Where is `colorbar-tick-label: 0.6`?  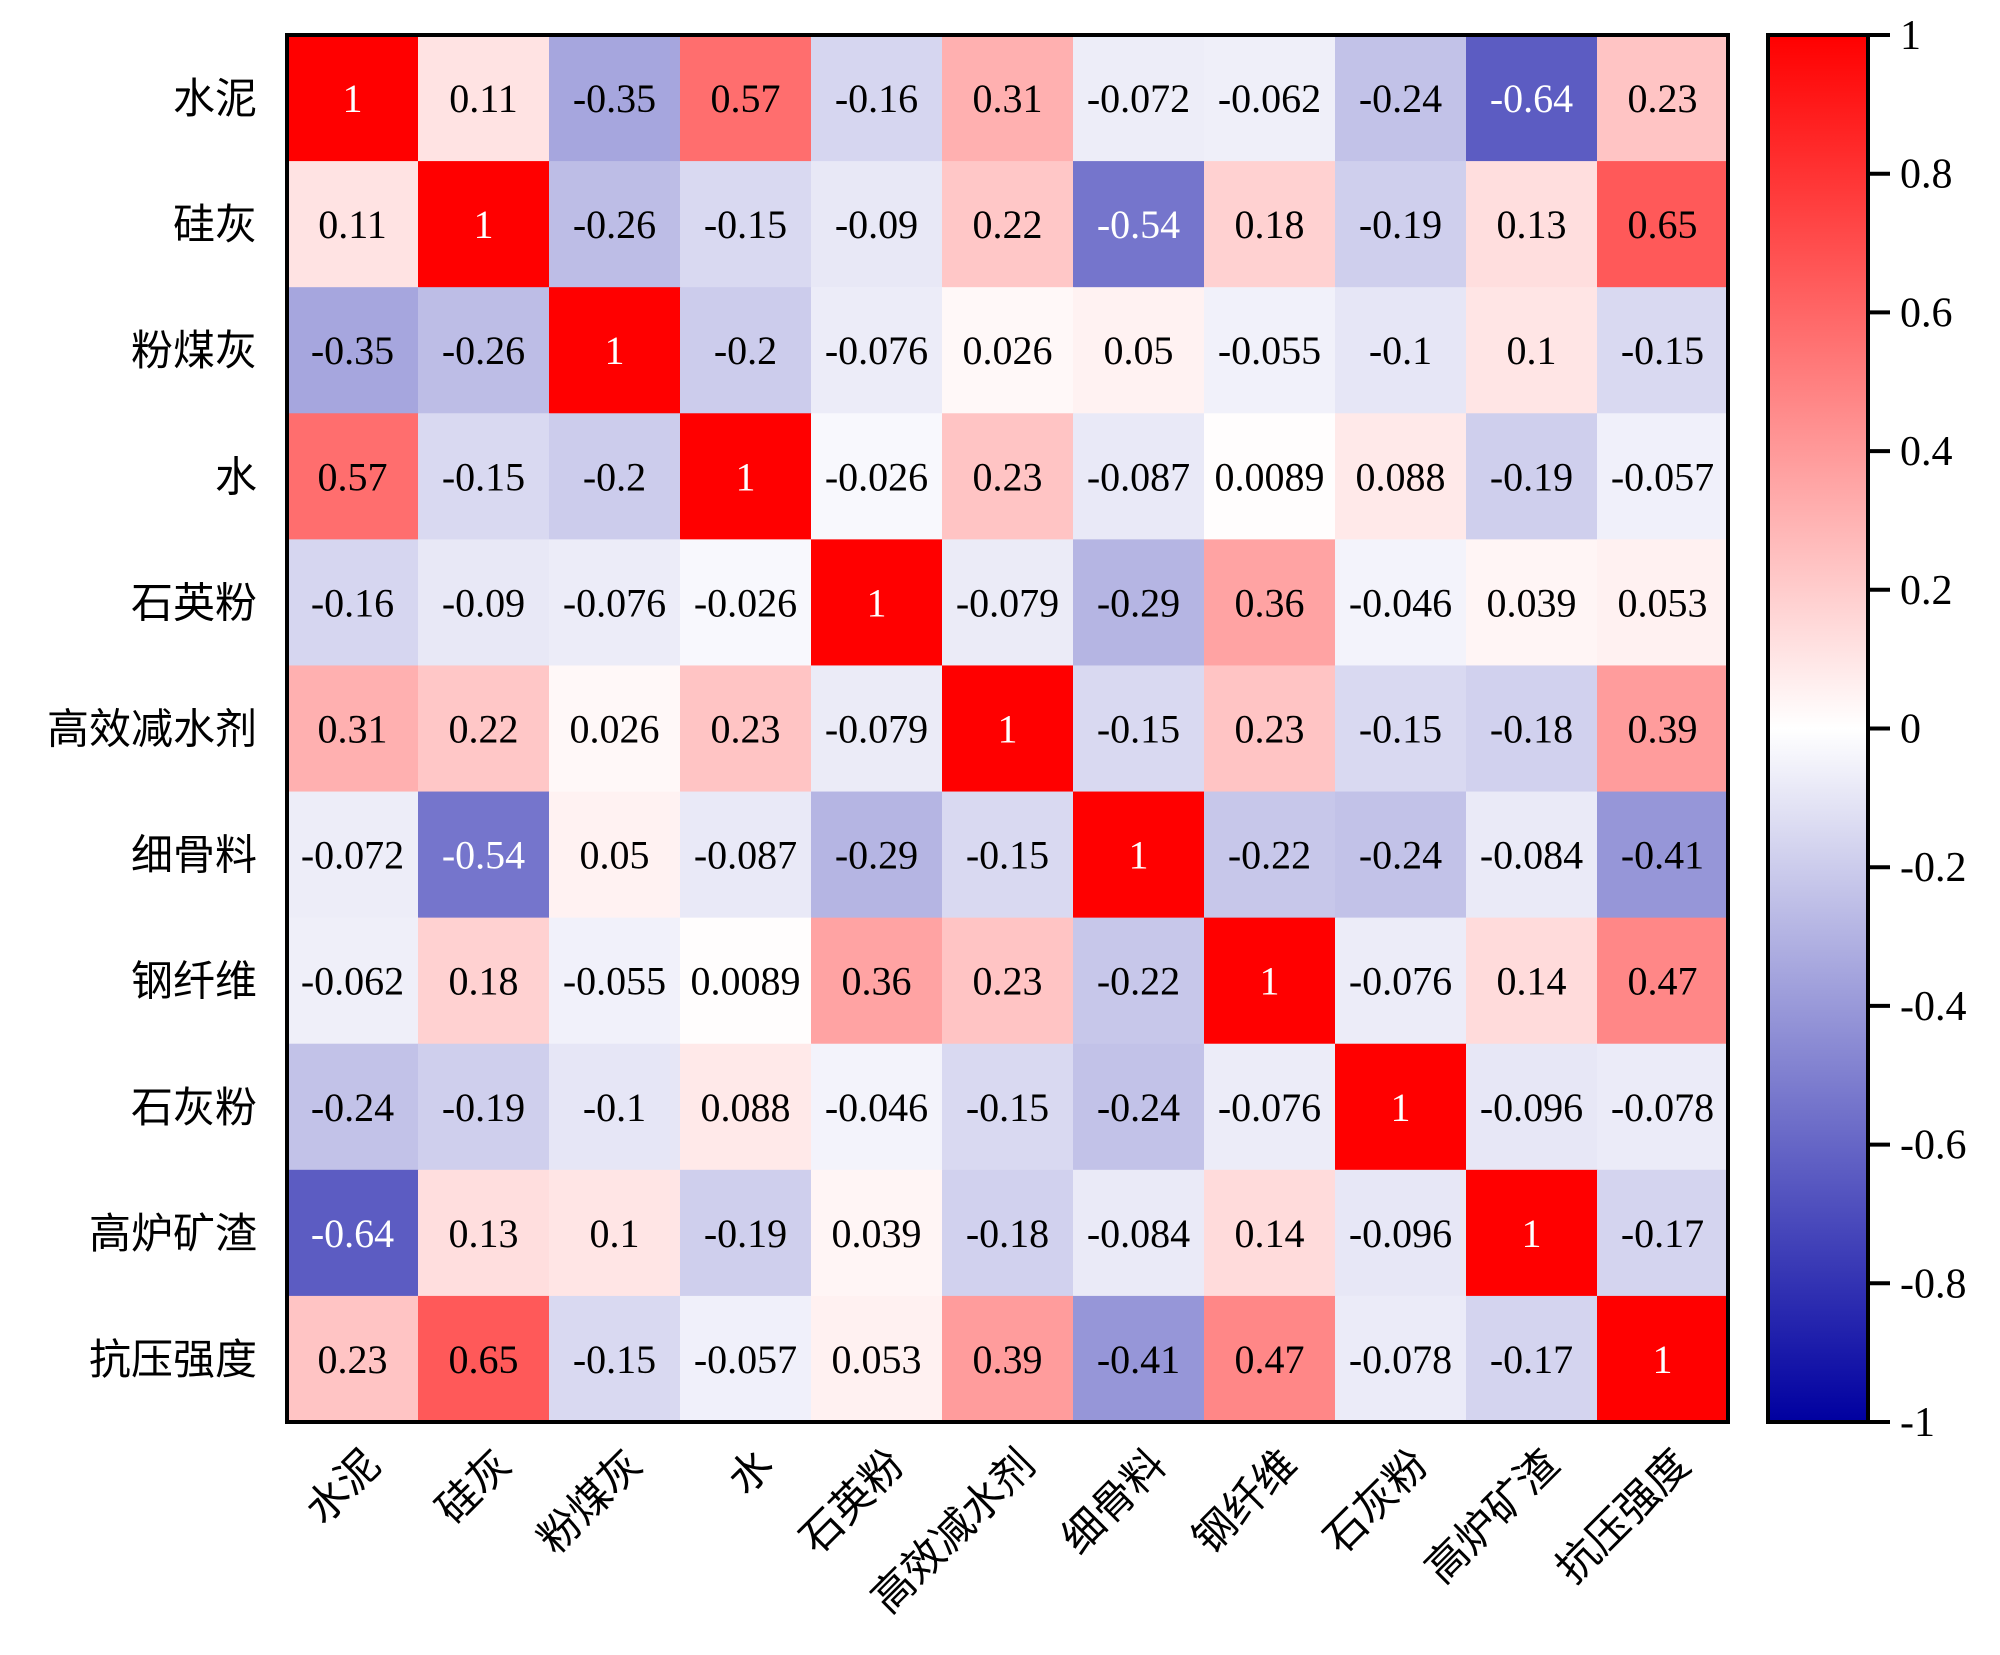
colorbar-tick-label: 0.6 is located at coordinates (1926, 313).